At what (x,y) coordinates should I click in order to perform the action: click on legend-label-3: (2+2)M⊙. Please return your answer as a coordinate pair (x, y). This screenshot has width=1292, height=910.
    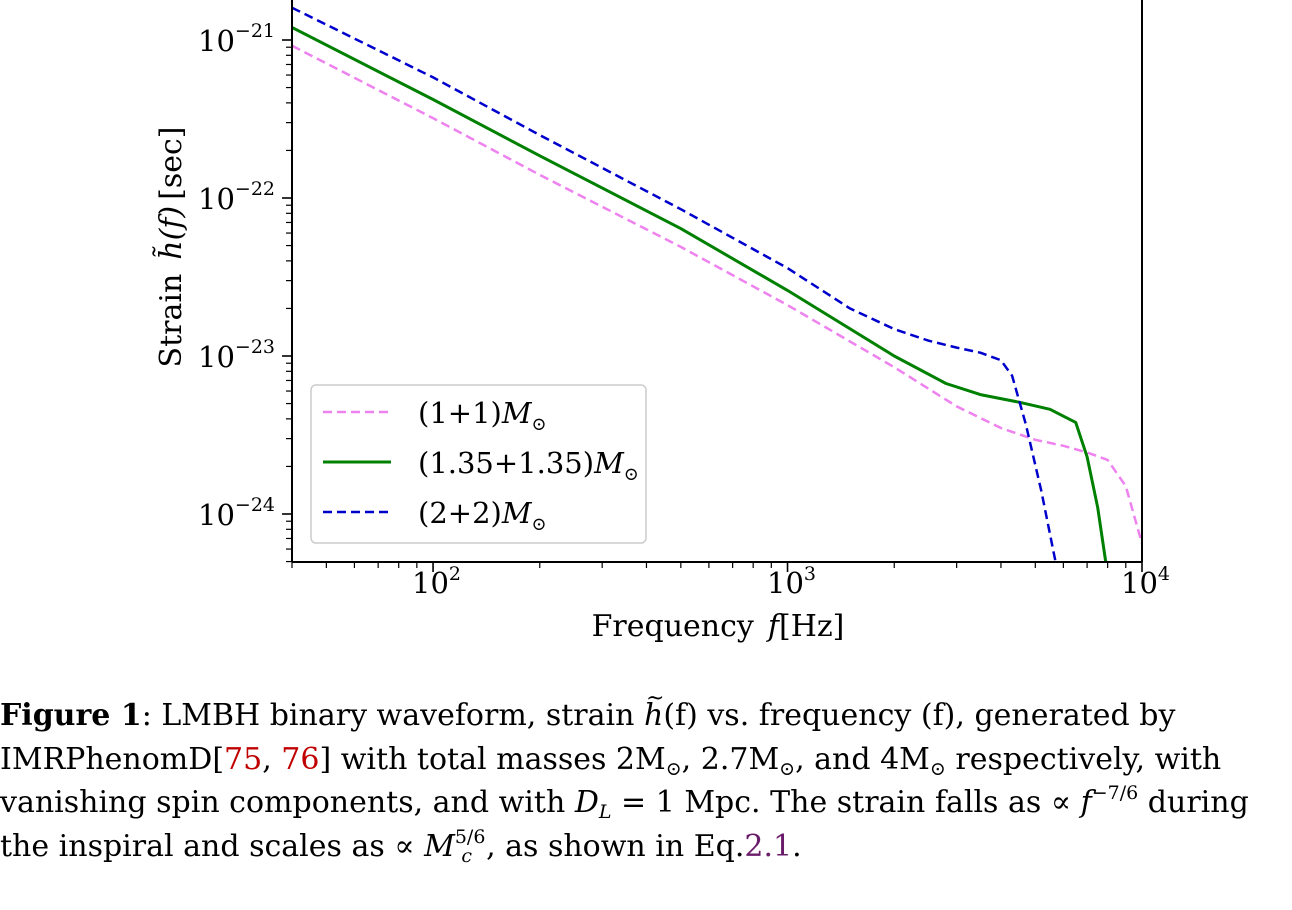
    Looking at the image, I should click on (482, 515).